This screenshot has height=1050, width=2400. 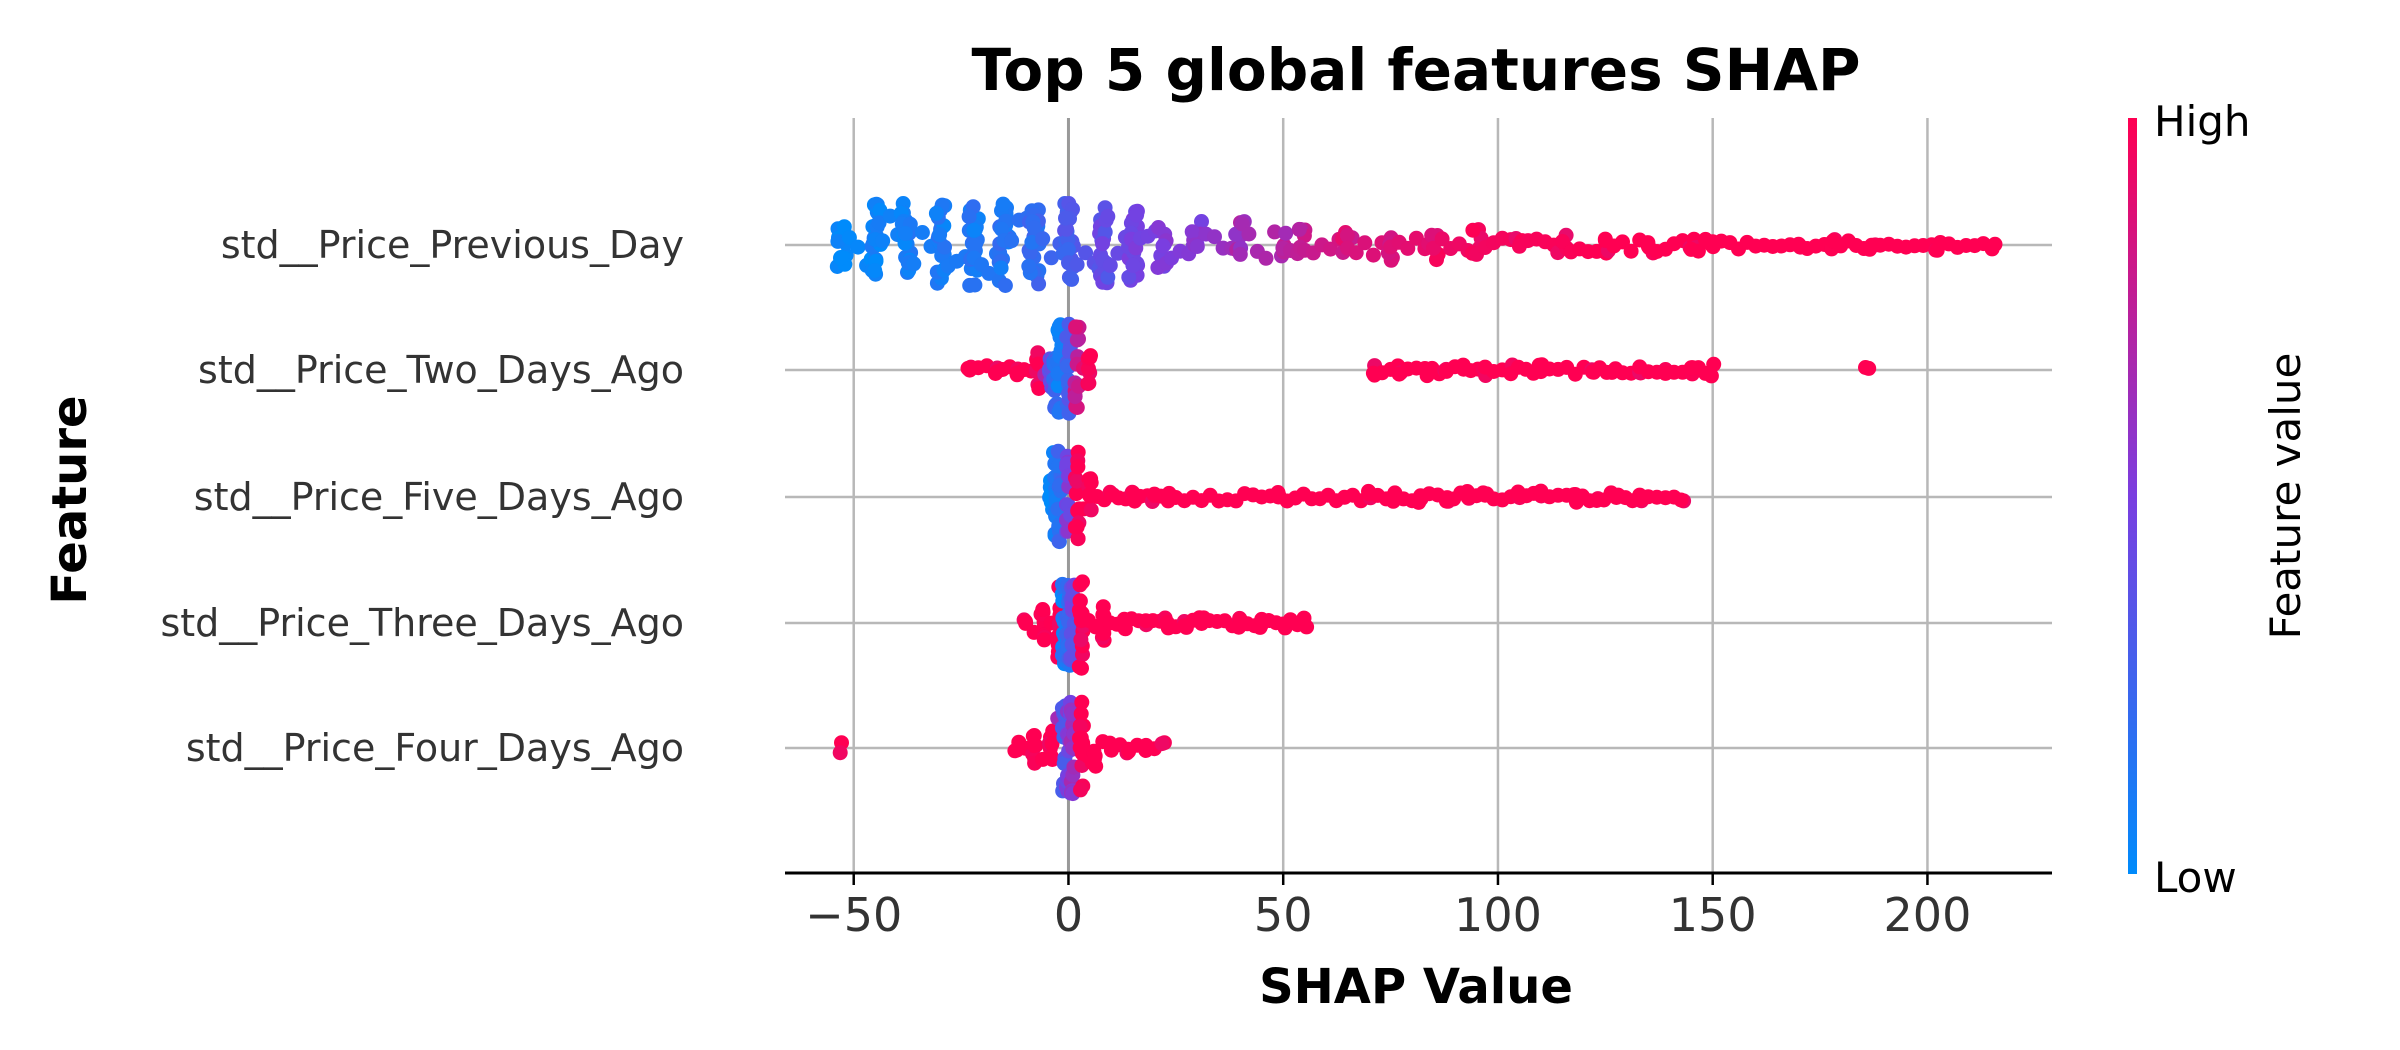 What do you see at coordinates (441, 370) in the screenshot?
I see `feature-label-1: std__Price_Two_Days_Ago` at bounding box center [441, 370].